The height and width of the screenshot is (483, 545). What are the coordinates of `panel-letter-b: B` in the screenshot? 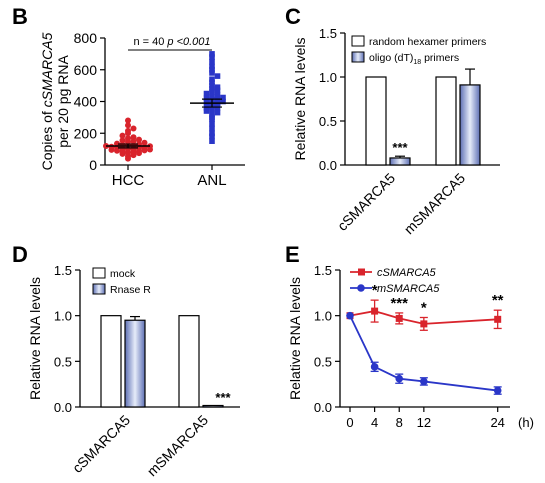 It's located at (20, 16).